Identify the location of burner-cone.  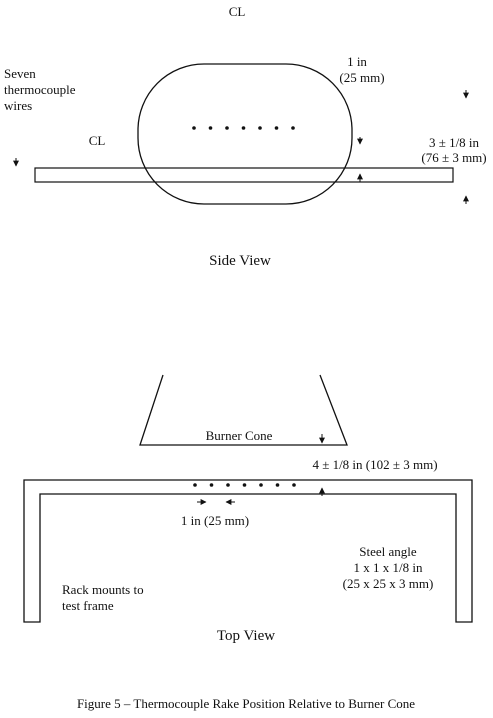
(243, 410).